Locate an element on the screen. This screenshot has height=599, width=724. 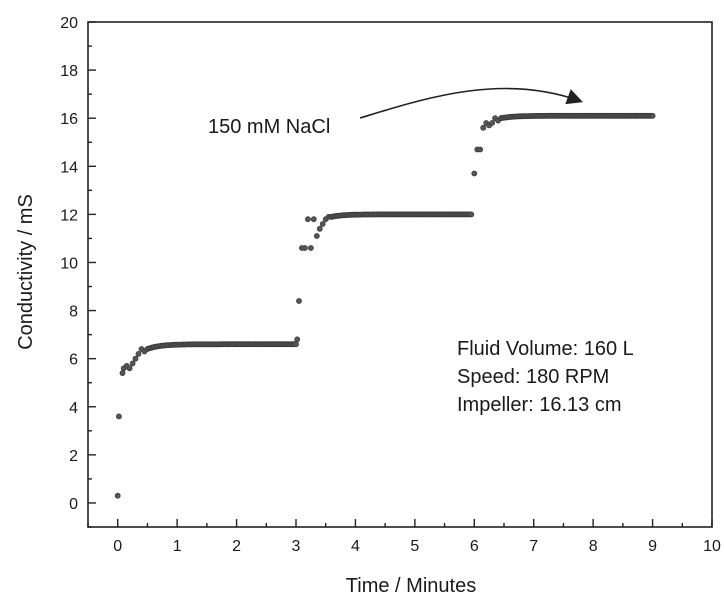
x-axis-title: Time / Minutes is located at coordinates (411, 586).